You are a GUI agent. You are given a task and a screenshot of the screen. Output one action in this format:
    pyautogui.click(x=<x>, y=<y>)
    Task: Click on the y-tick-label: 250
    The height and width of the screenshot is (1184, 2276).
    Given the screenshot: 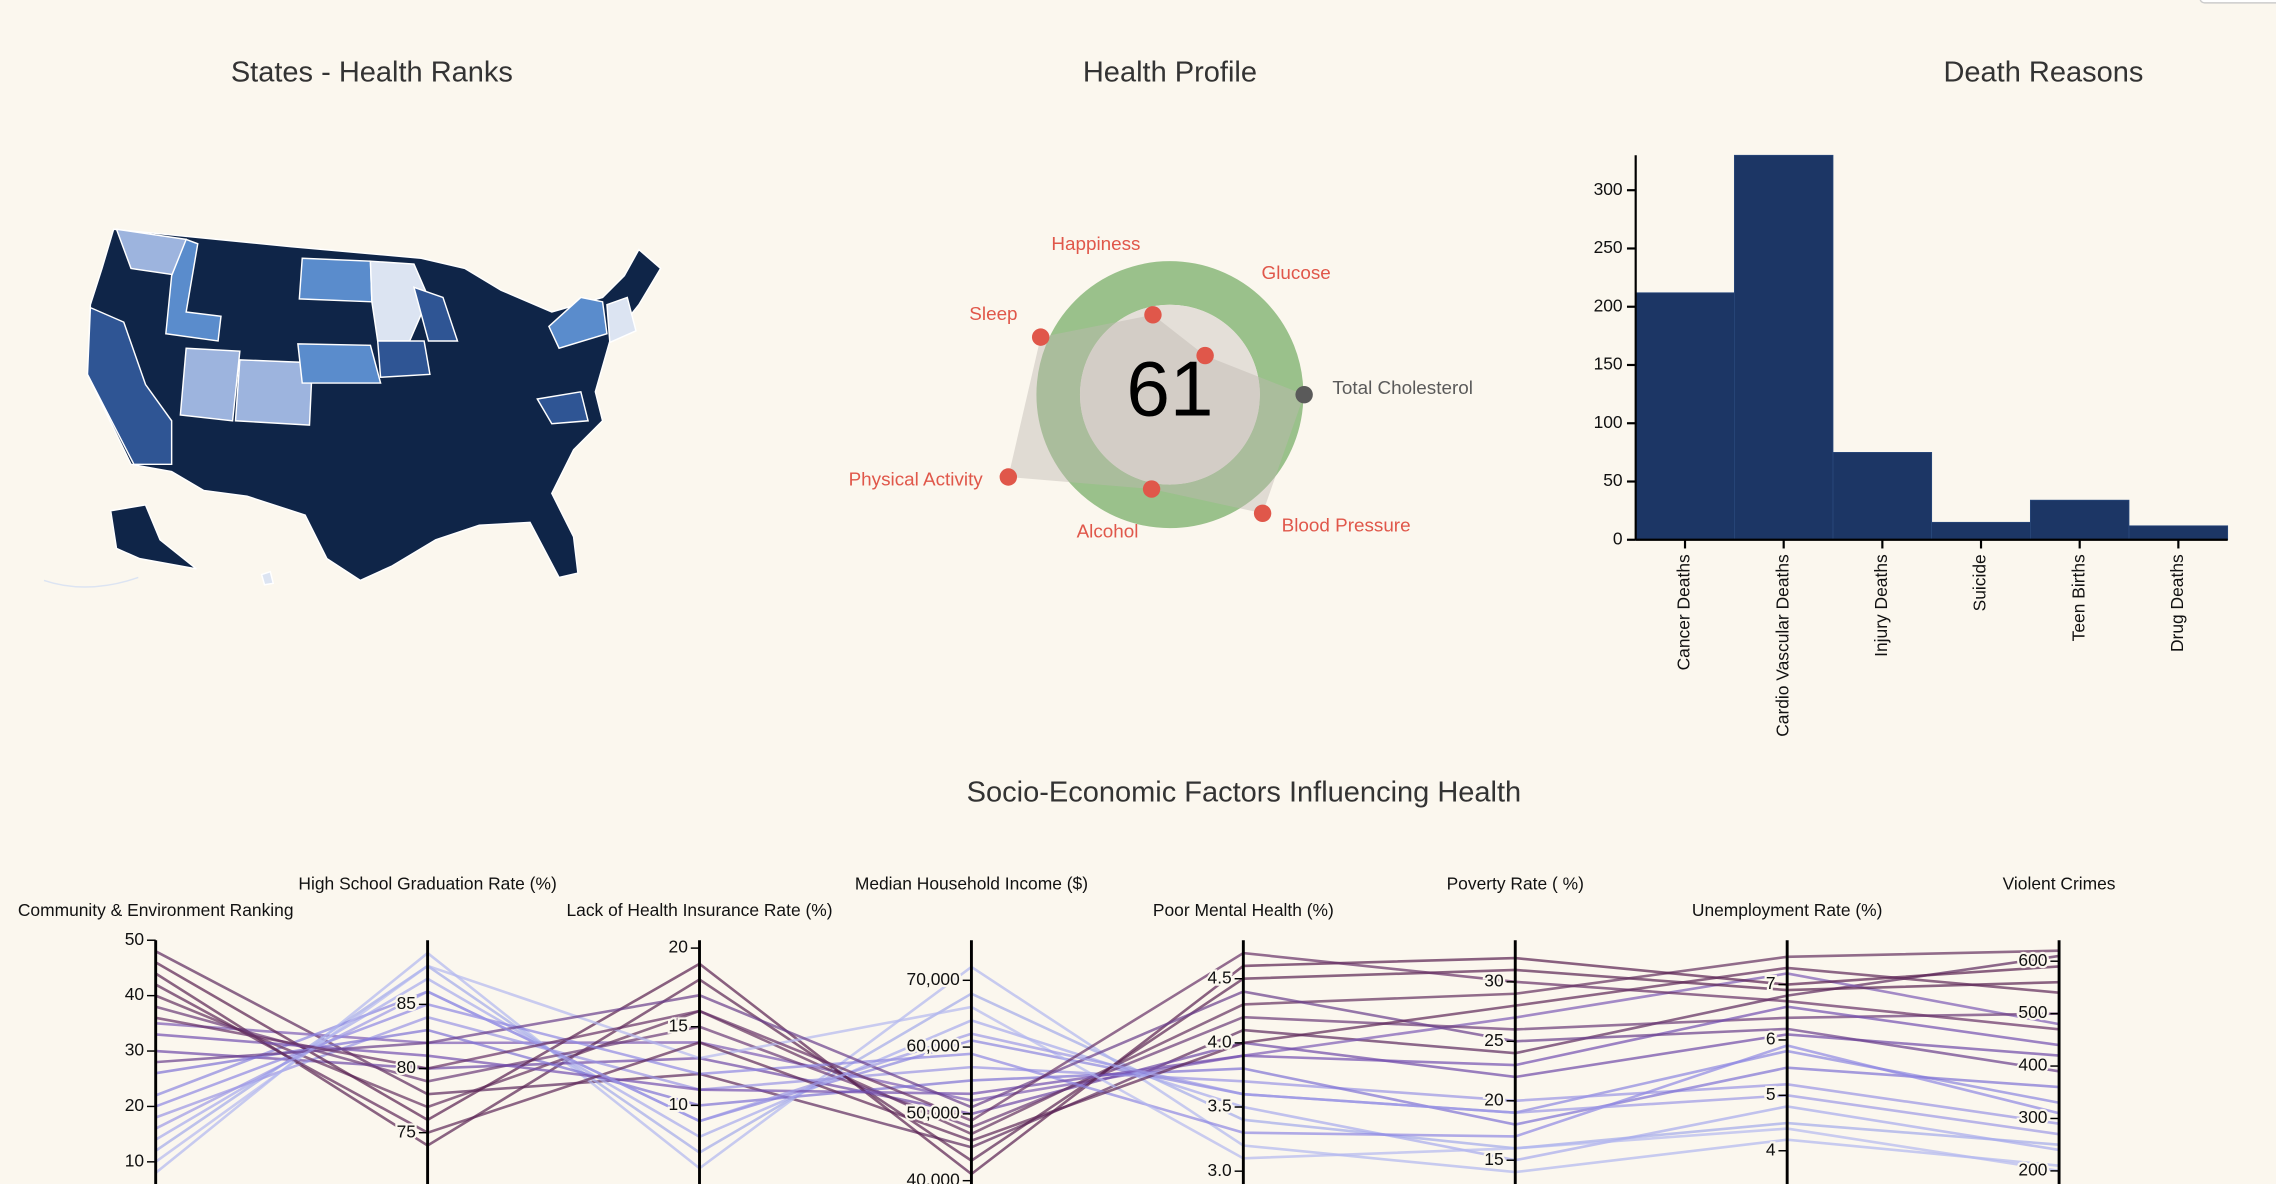 What is the action you would take?
    pyautogui.click(x=1608, y=247)
    